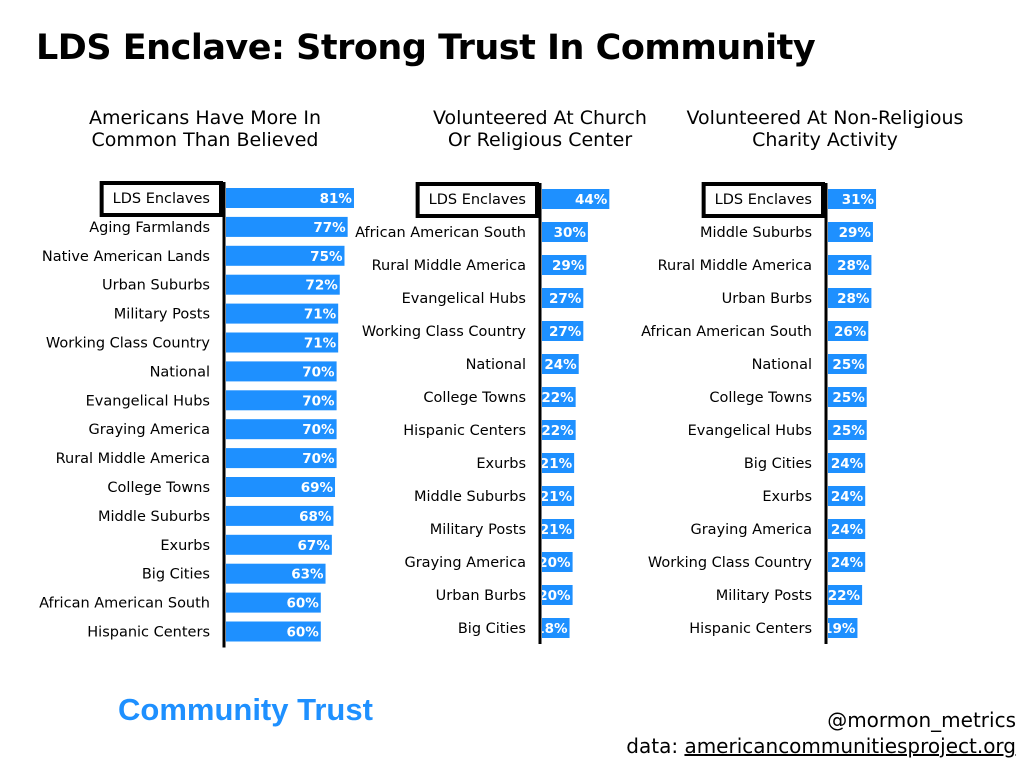  I want to click on value-label: 20%, so click(554, 563).